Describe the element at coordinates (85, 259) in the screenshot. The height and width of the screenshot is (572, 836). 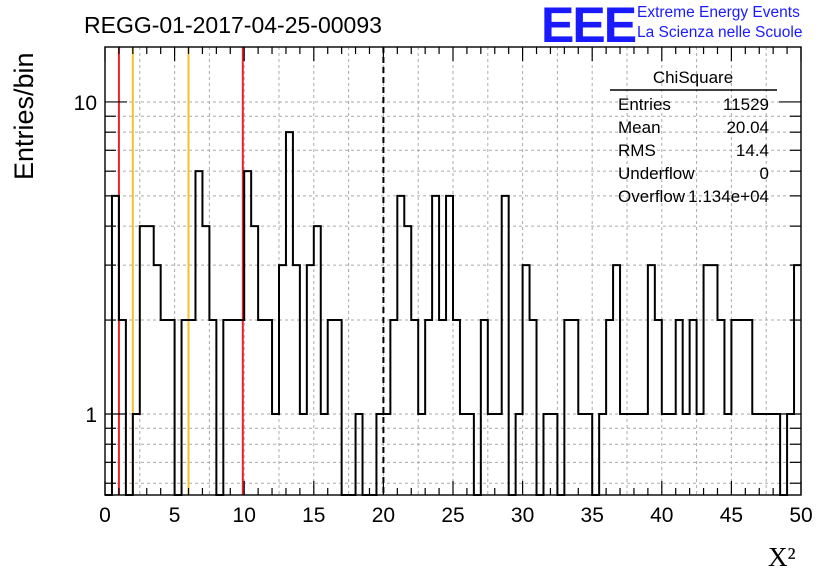
I see `y-tick-labels: 1 10` at that location.